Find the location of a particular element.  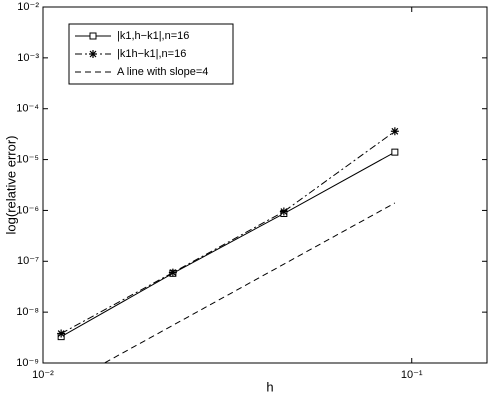

legend-label: A line with slope=4 is located at coordinates (162, 72).